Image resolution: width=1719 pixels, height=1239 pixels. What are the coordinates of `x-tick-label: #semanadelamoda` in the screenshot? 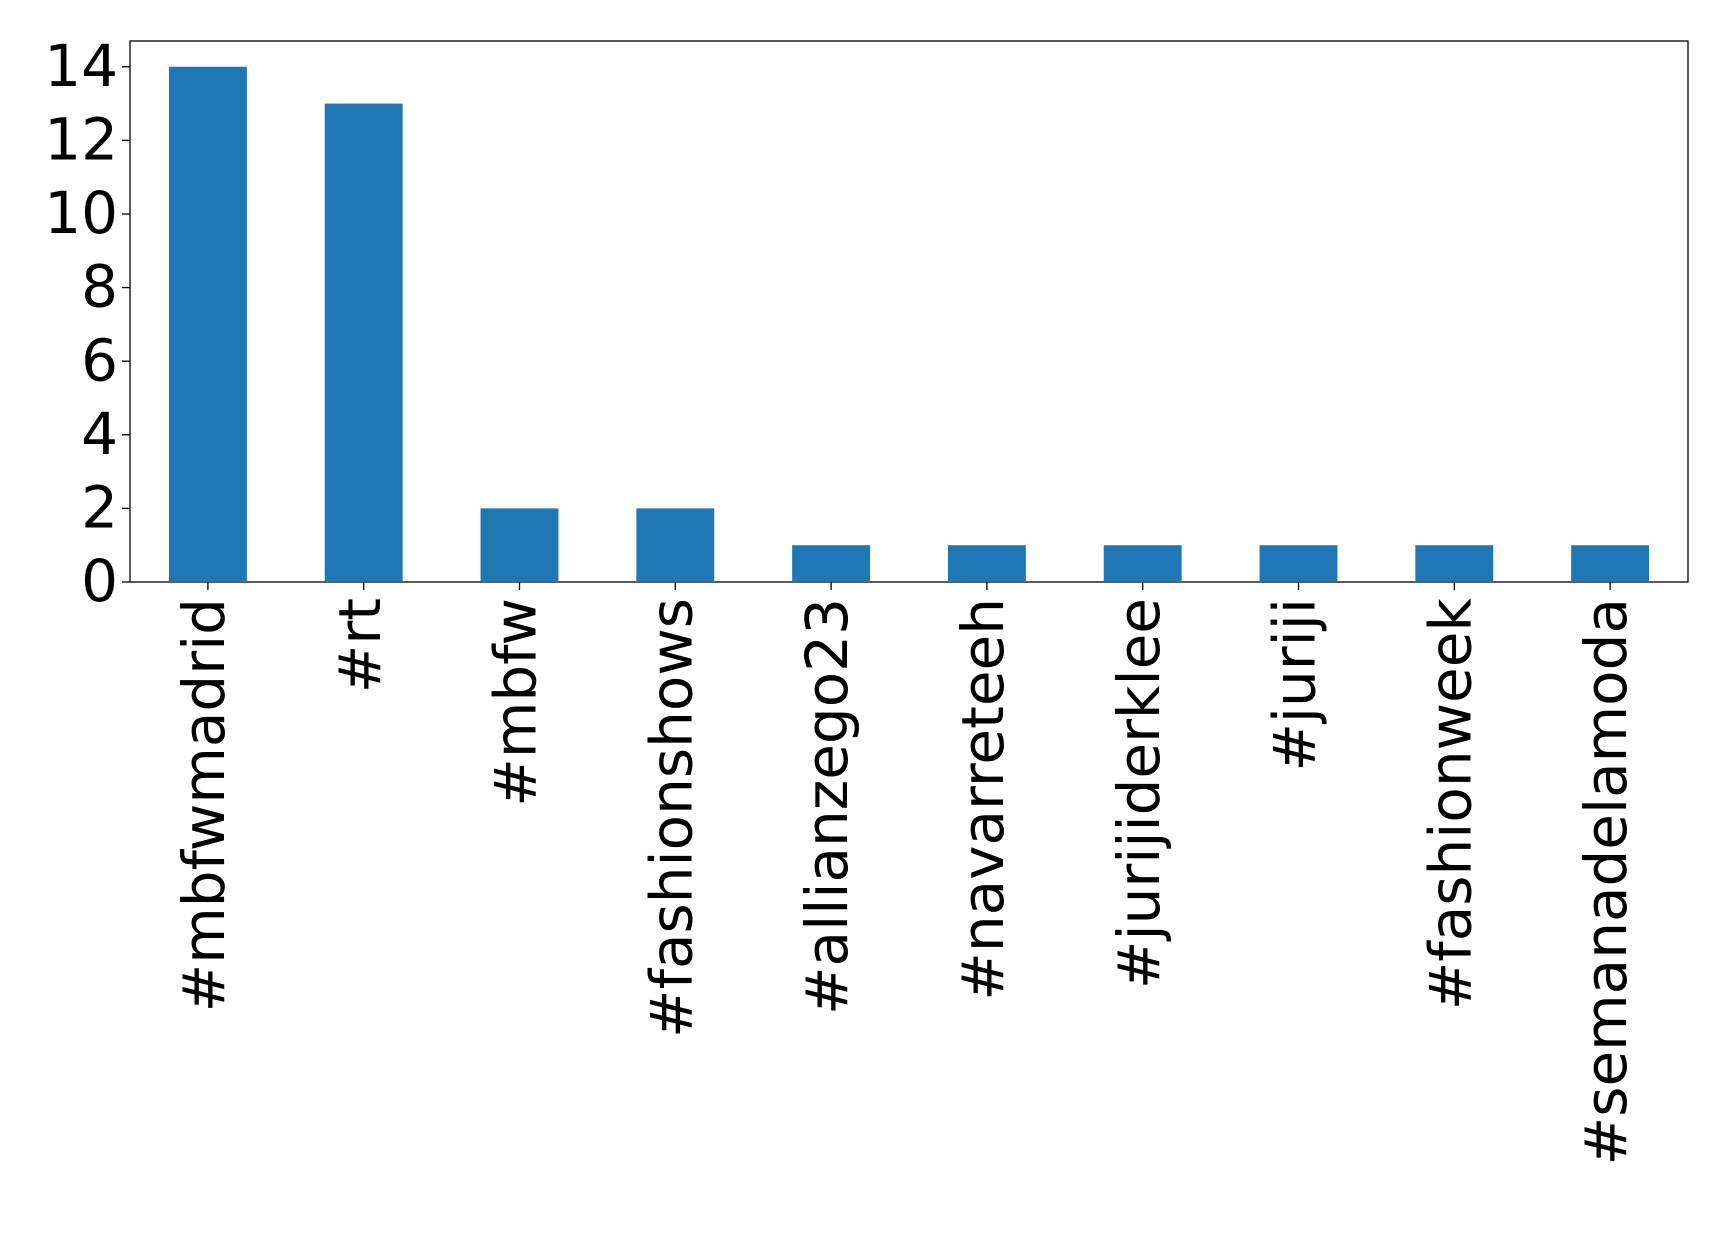 It's located at (1606, 881).